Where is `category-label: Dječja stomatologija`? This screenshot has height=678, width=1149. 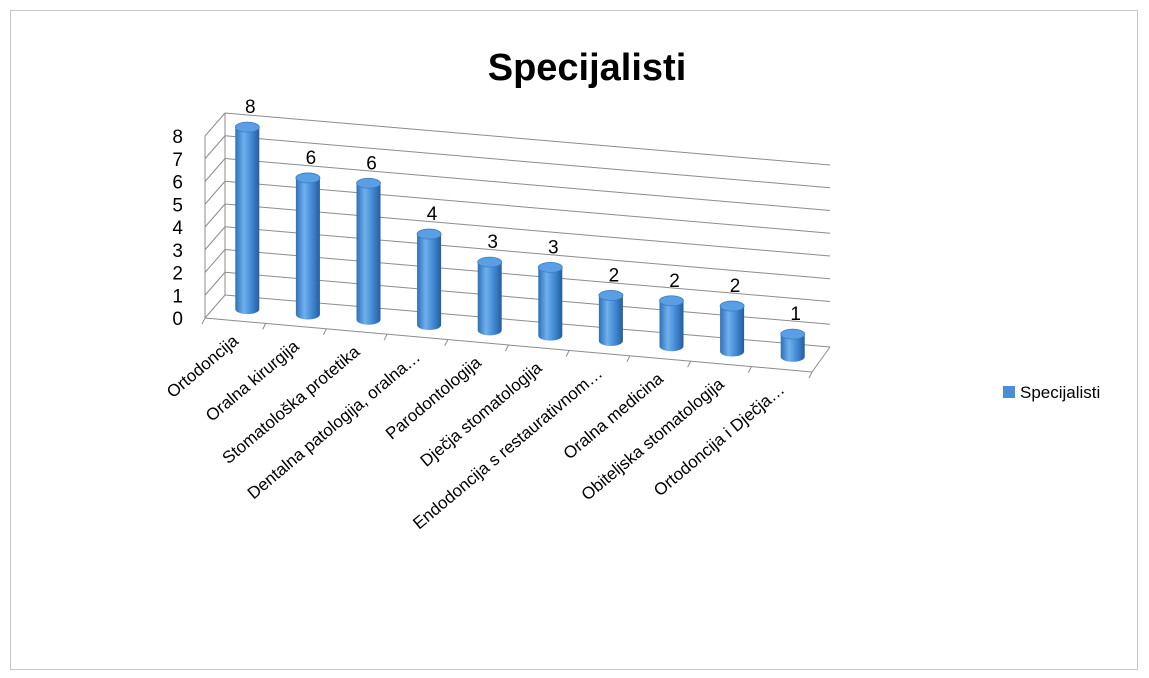
category-label: Dječja stomatologija is located at coordinates (481, 414).